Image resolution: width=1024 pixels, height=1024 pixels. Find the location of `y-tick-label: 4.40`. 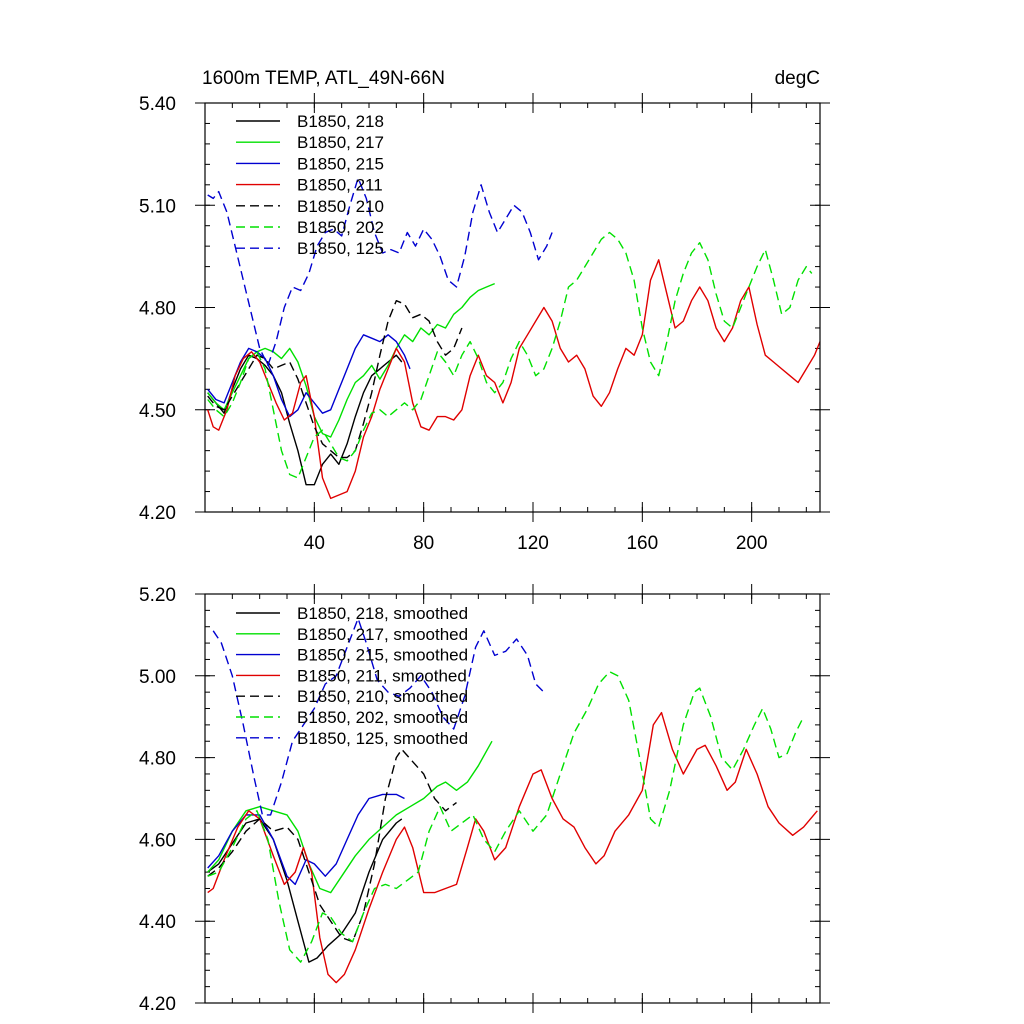

y-tick-label: 4.40 is located at coordinates (157, 922).